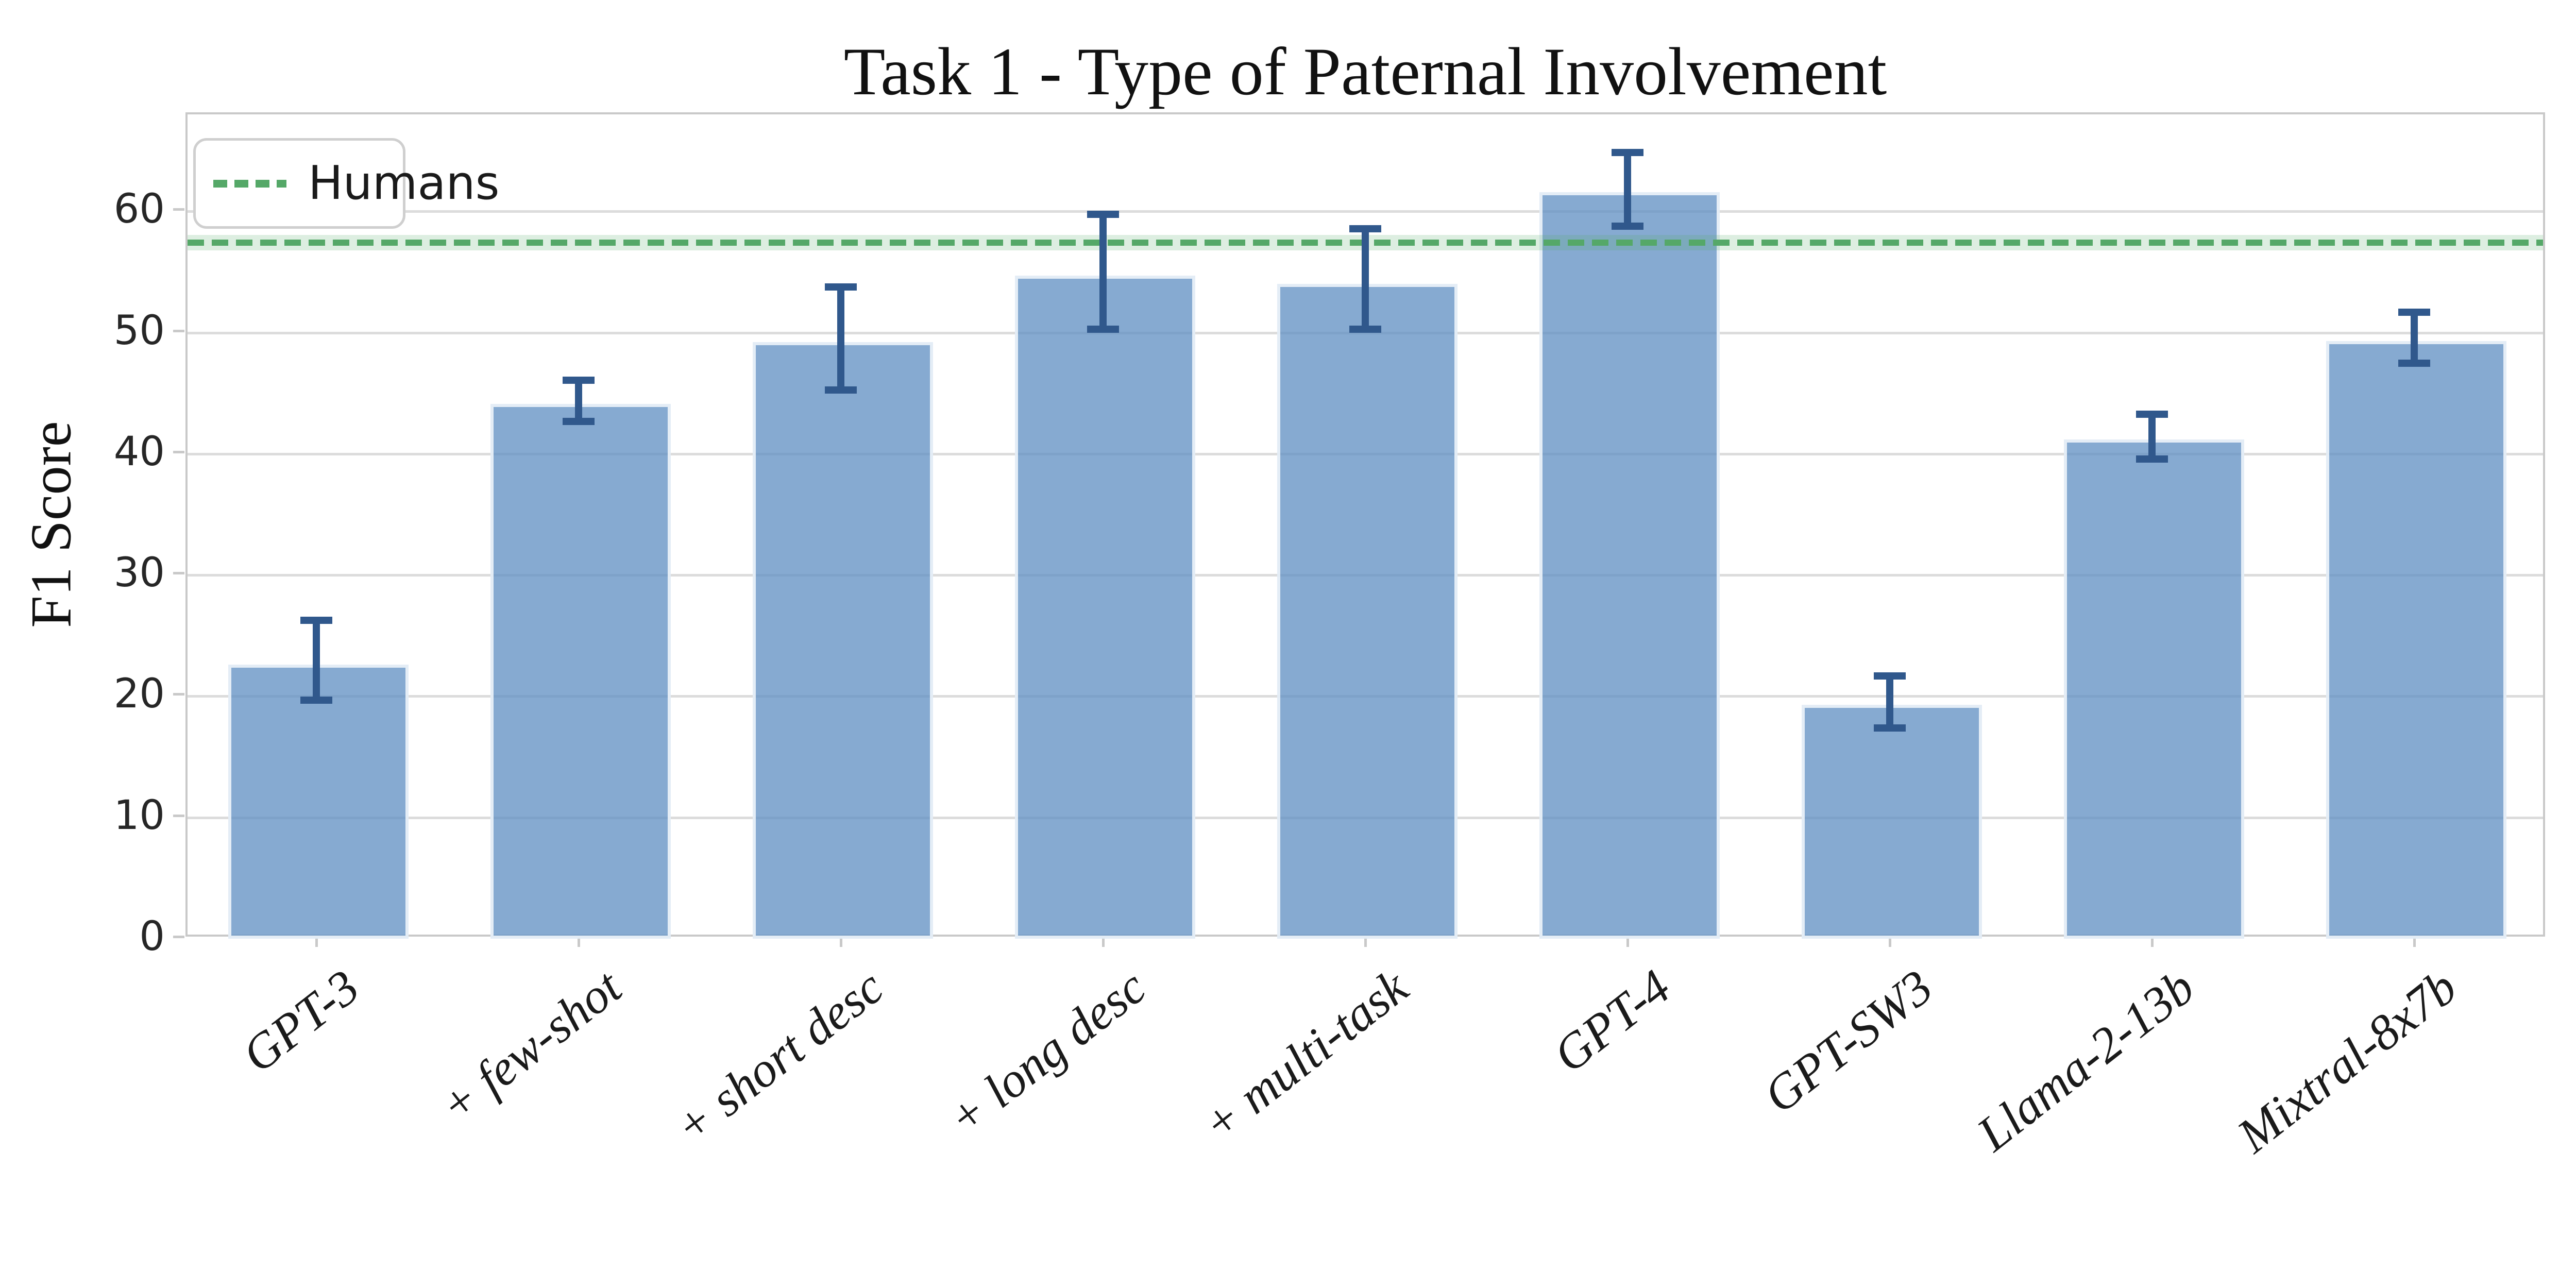  I want to click on bar-GPT-SW3, so click(1891, 821).